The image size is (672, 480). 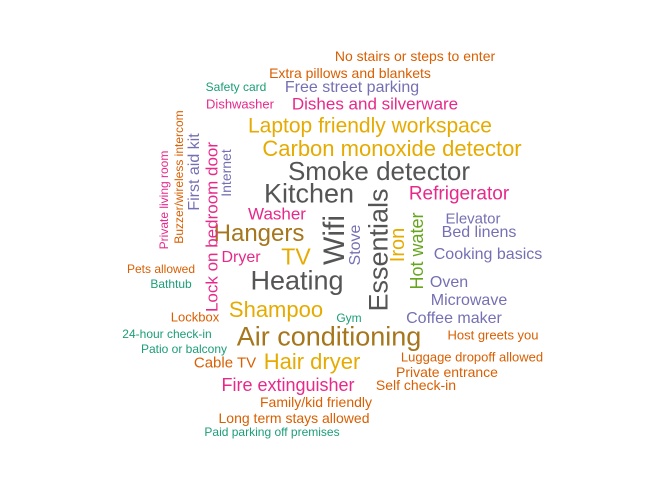 I want to click on word: Extra pillows and blankets, so click(x=350, y=73).